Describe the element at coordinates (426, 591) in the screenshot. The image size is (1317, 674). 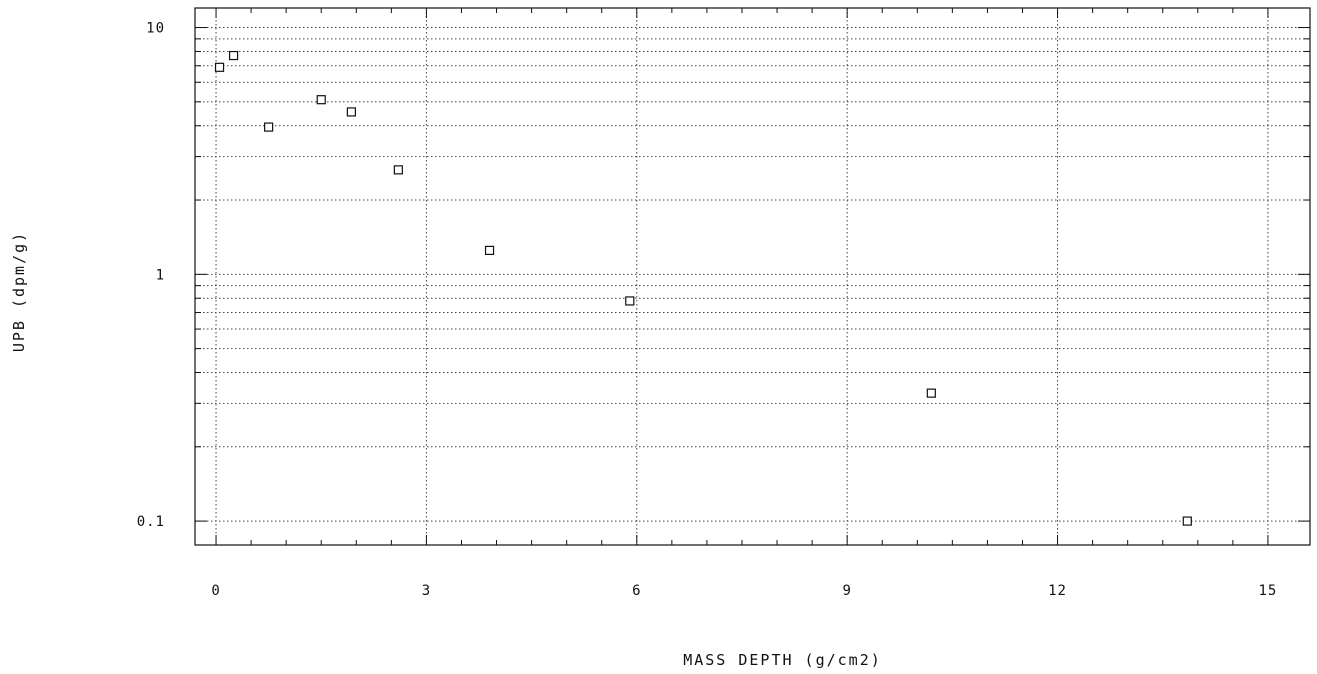
I see `x-tick-label: 3` at that location.